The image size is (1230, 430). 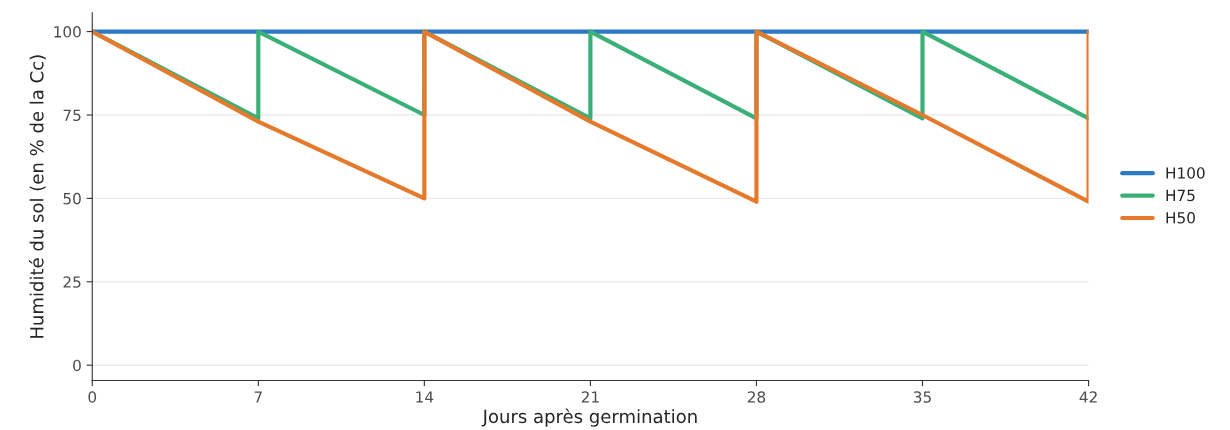 I want to click on y-tick-label: 0, so click(x=77, y=365).